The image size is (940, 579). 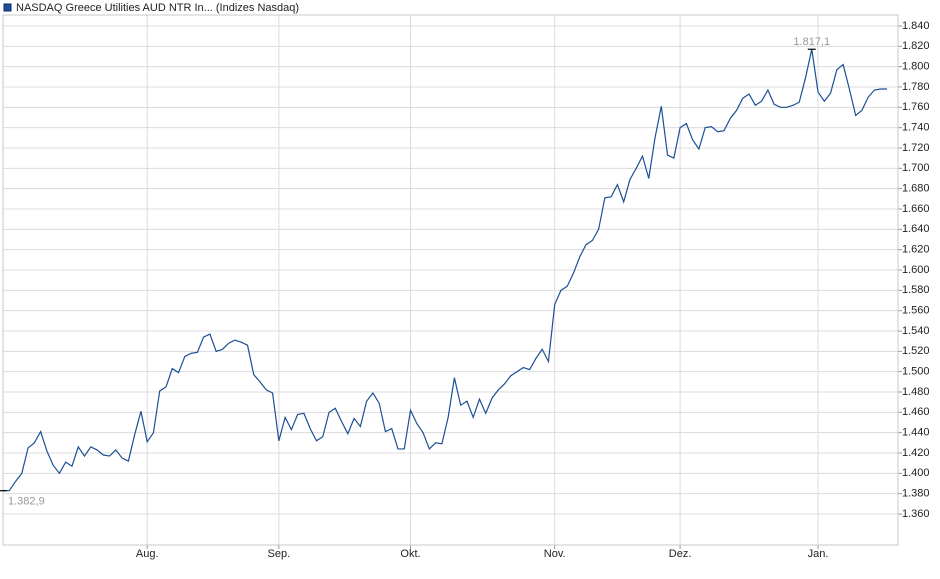 What do you see at coordinates (916, 46) in the screenshot?
I see `y-tick-label: 1.820` at bounding box center [916, 46].